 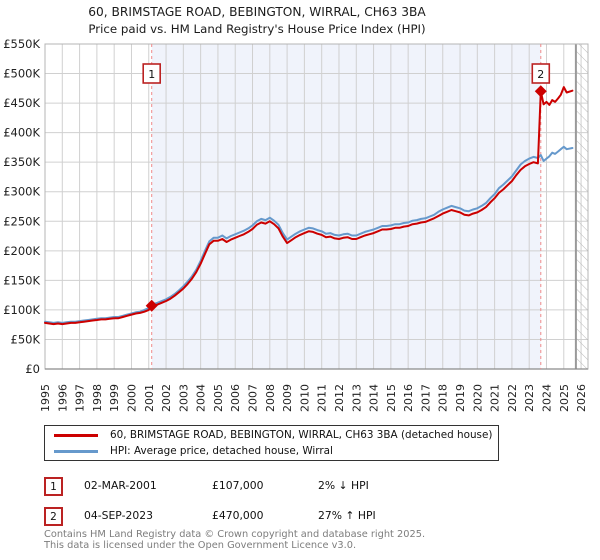 What do you see at coordinates (166, 398) in the screenshot?
I see `x-tick-label: 2002` at bounding box center [166, 398].